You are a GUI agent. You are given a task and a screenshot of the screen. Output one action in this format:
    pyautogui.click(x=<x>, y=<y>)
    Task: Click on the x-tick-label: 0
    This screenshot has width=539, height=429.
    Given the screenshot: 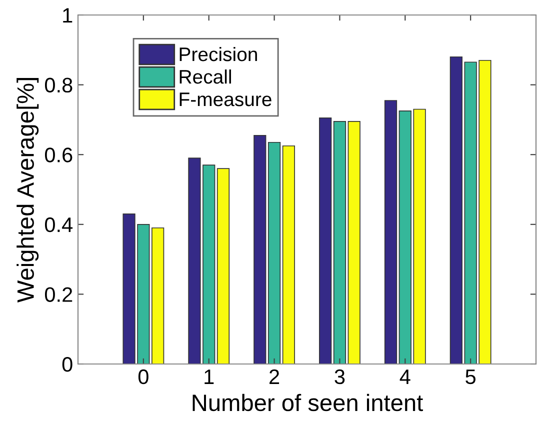 What is the action you would take?
    pyautogui.click(x=143, y=376)
    